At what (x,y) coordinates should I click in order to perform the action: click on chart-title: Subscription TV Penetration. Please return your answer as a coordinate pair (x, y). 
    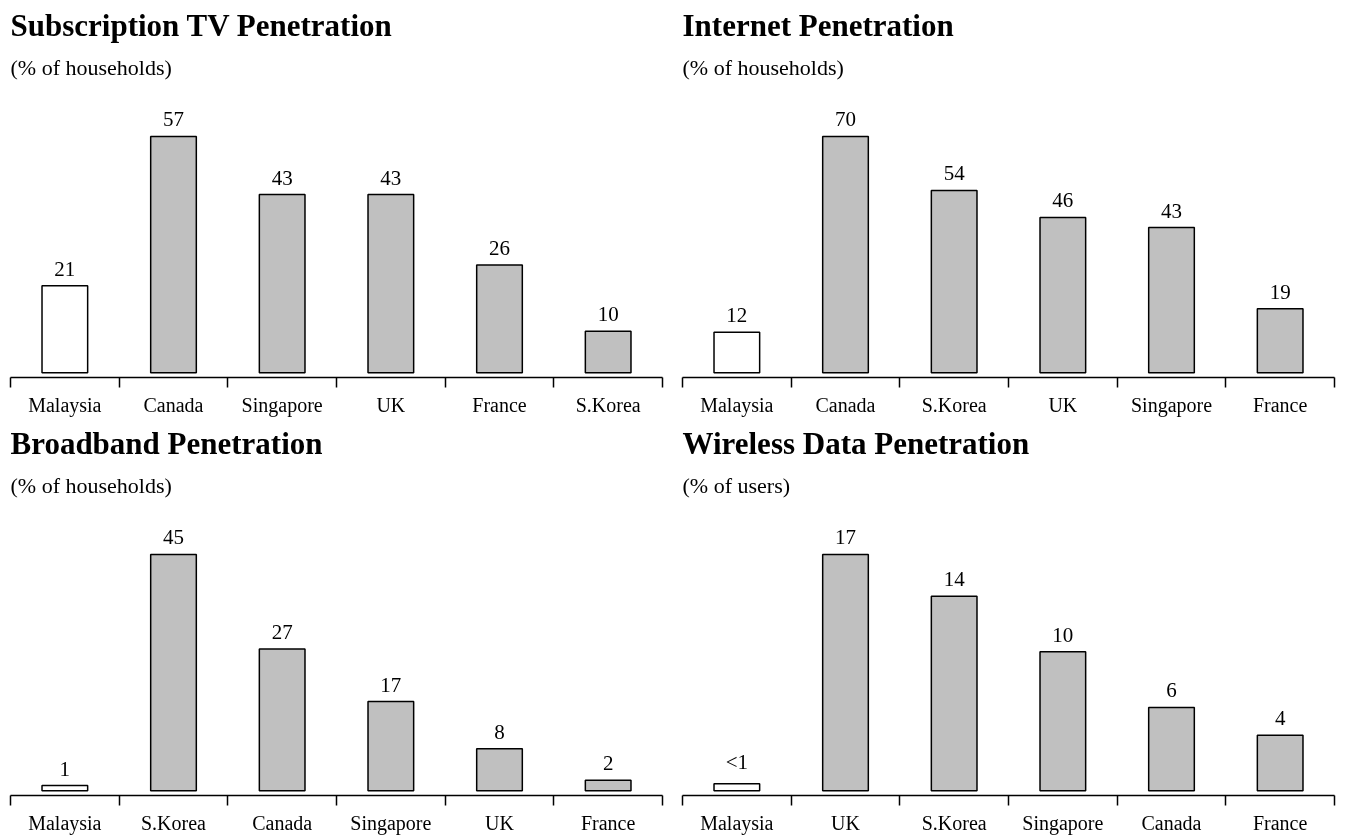
    Looking at the image, I should click on (201, 25).